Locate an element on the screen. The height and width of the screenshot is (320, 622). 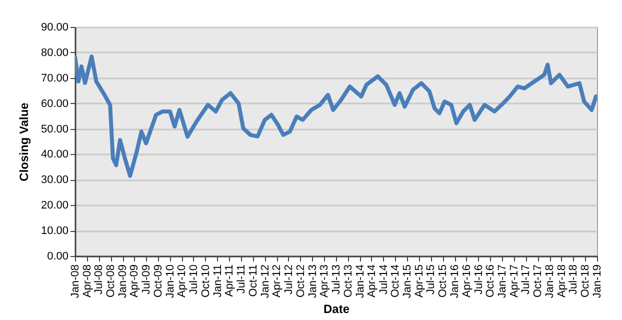
y-tick-label: 20.00 is located at coordinates (54, 206).